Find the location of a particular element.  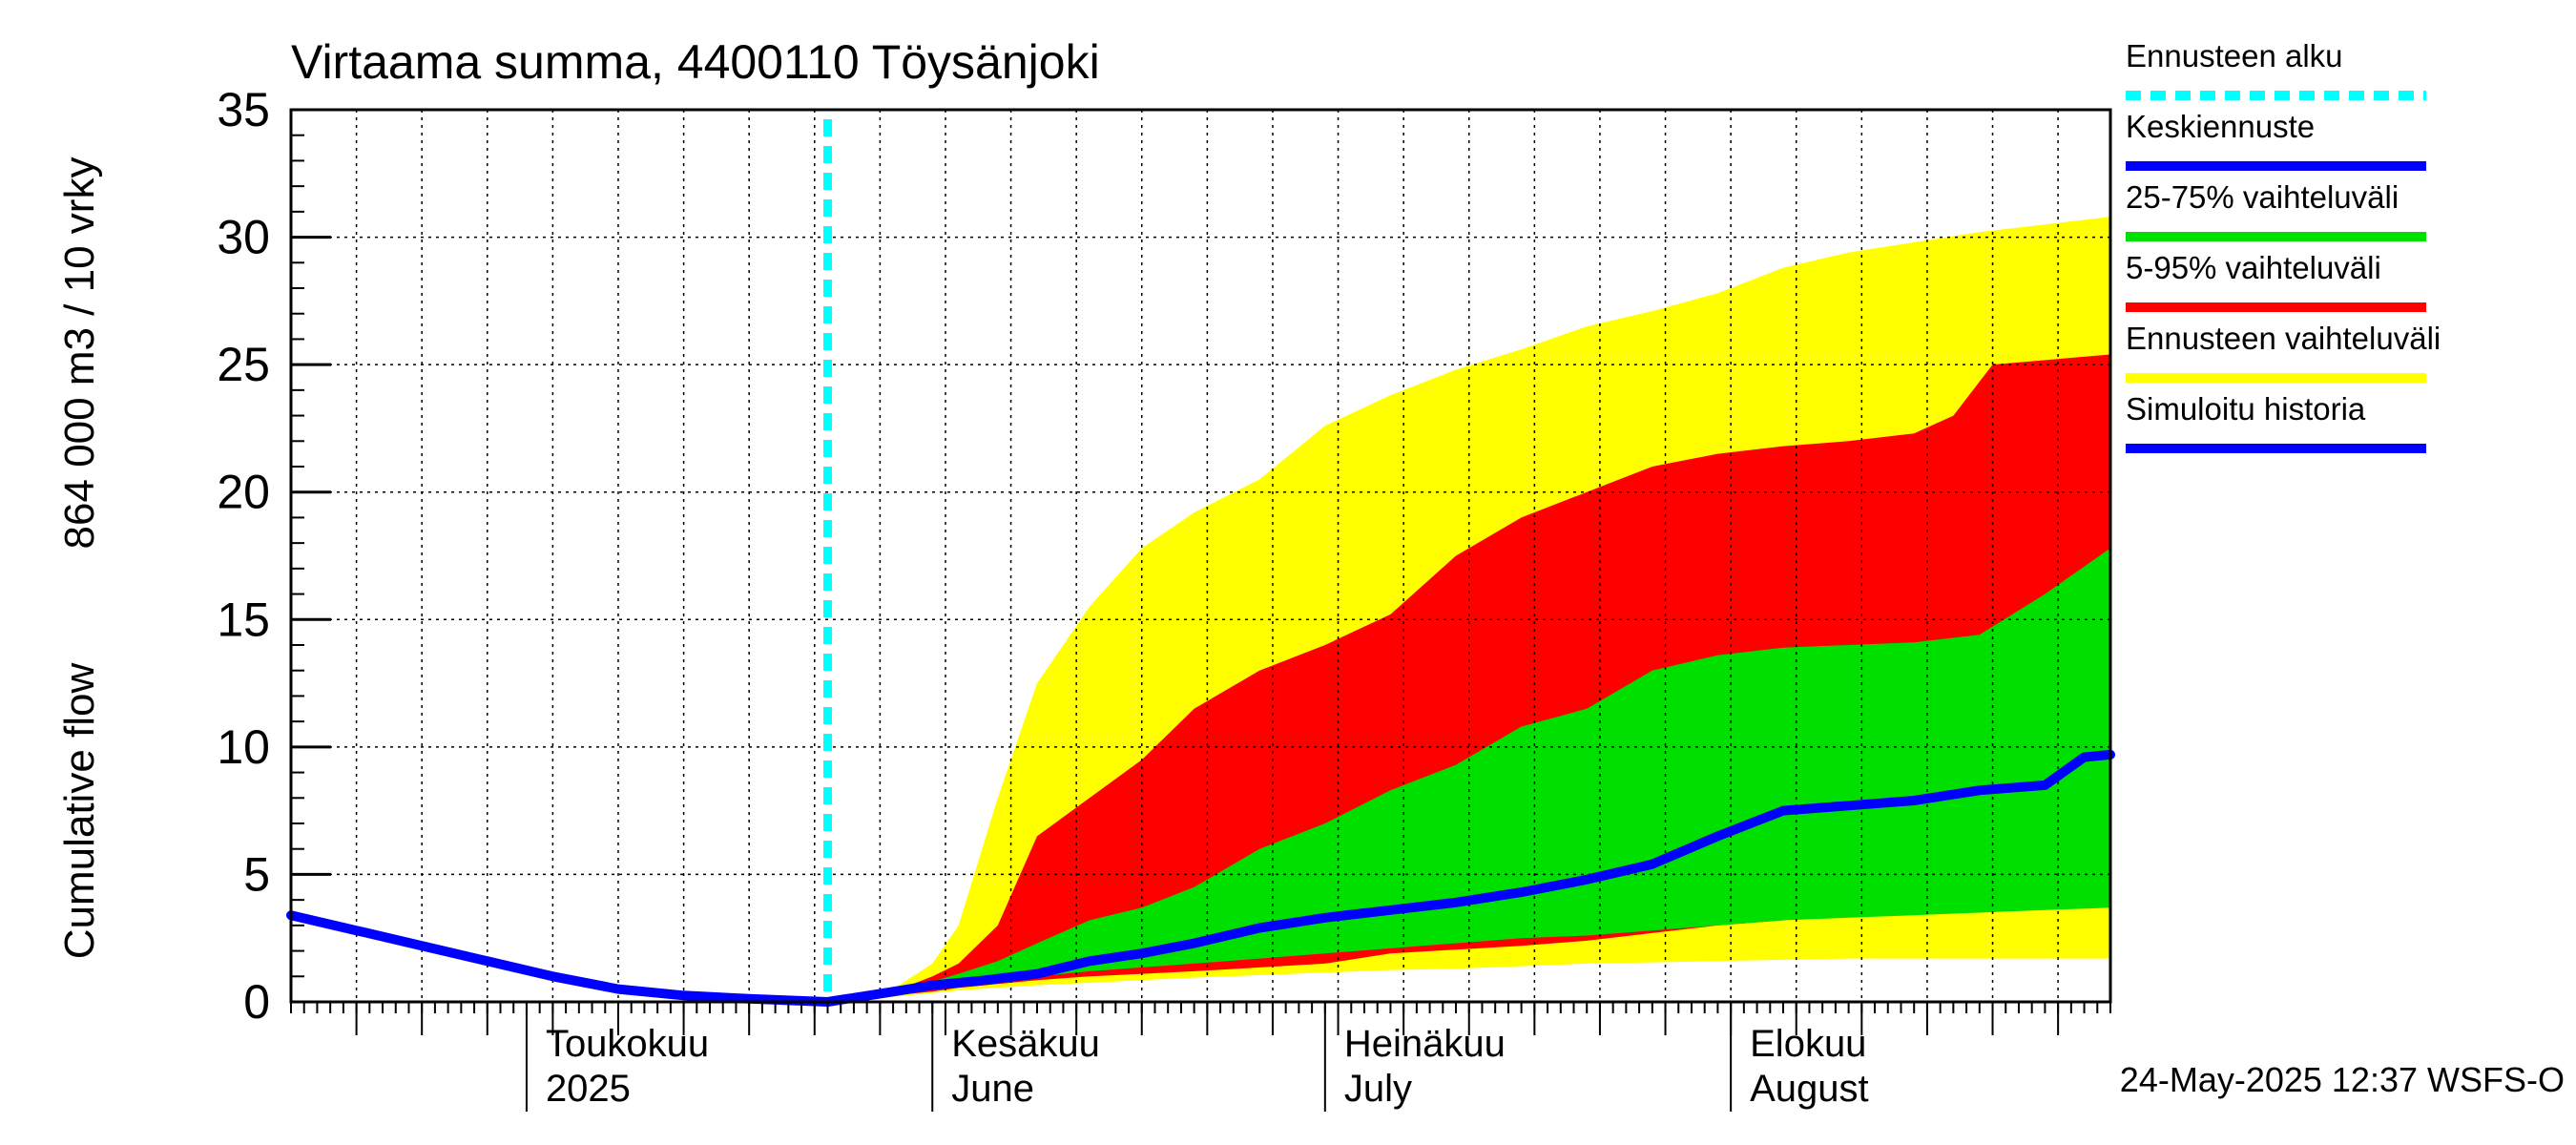

x-month-label: Heinäkuu is located at coordinates (1425, 1044).